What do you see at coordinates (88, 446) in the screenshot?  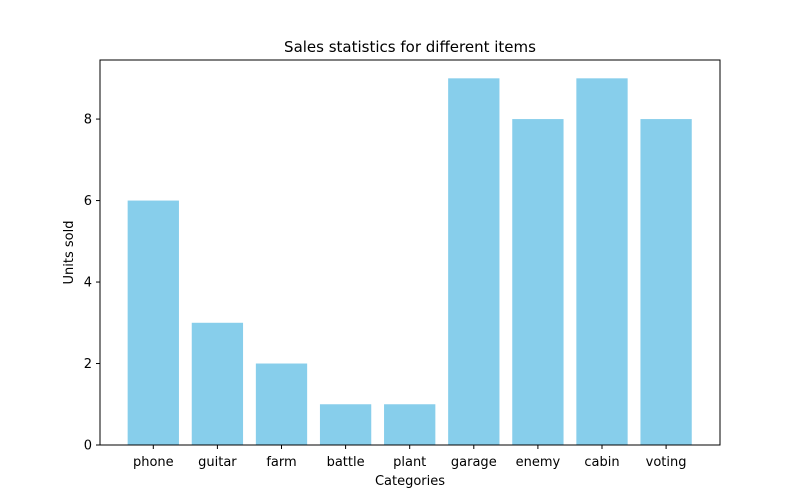 I see `y-tick-label: 0` at bounding box center [88, 446].